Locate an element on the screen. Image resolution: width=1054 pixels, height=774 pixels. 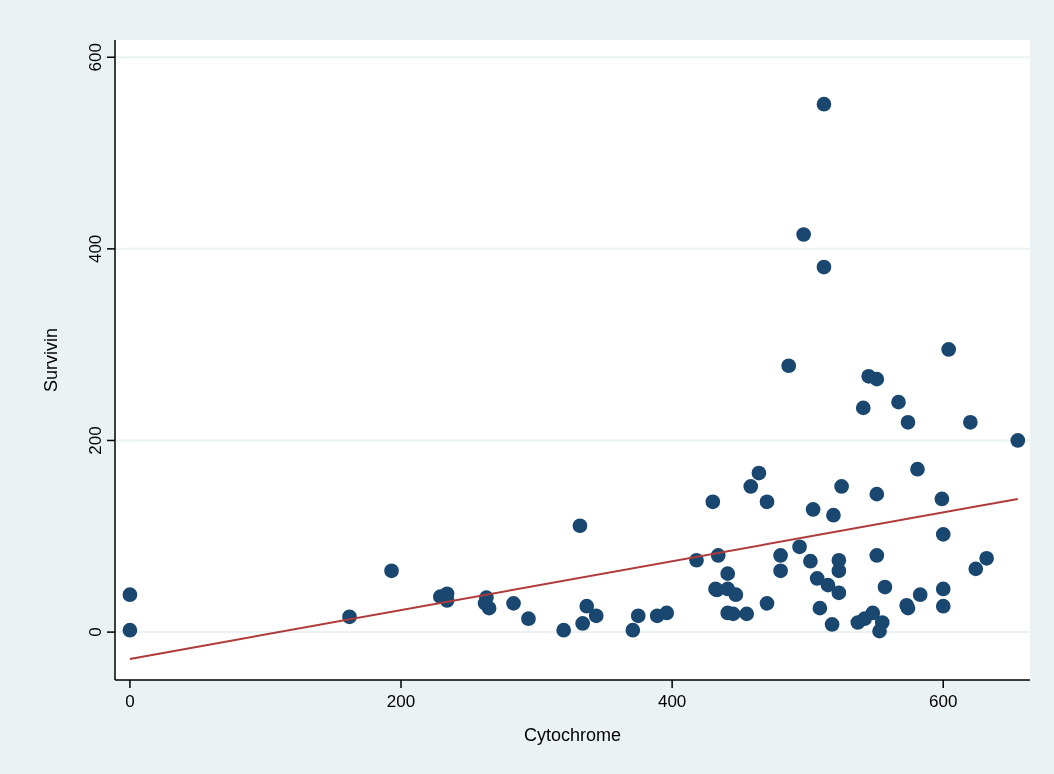
x-tick-label: 0 is located at coordinates (130, 701).